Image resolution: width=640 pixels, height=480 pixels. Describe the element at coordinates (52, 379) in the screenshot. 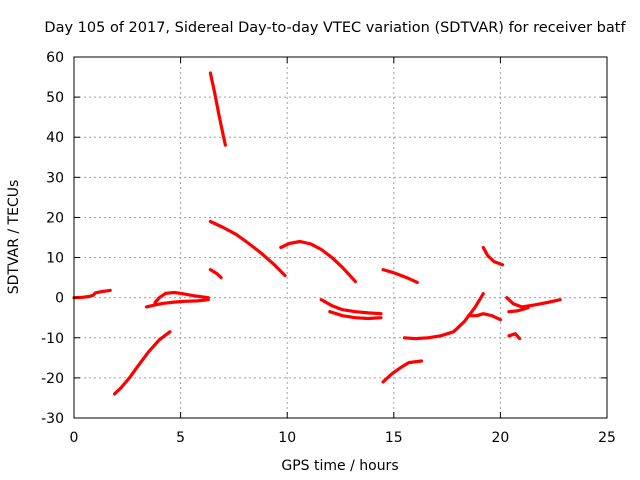

I see `y-tick-label: -20` at that location.